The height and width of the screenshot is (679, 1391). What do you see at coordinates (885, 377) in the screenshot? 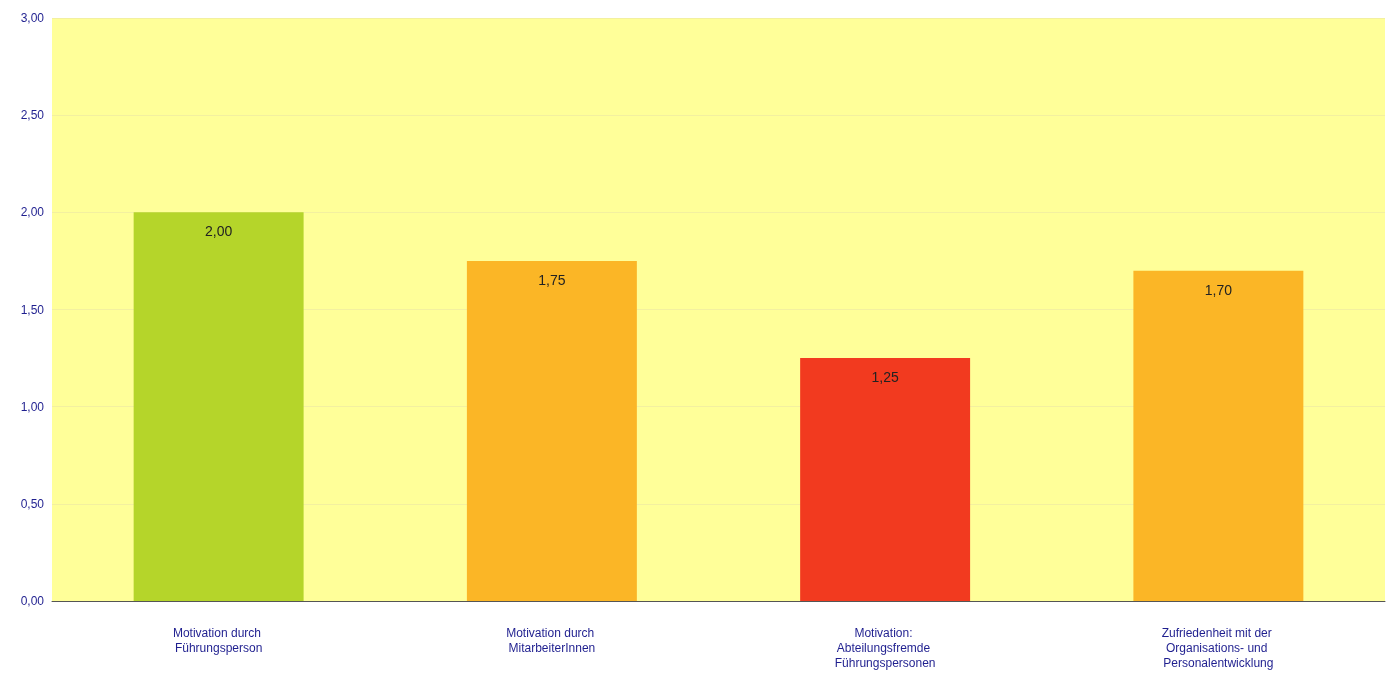
I see `data-label: 1,25` at bounding box center [885, 377].